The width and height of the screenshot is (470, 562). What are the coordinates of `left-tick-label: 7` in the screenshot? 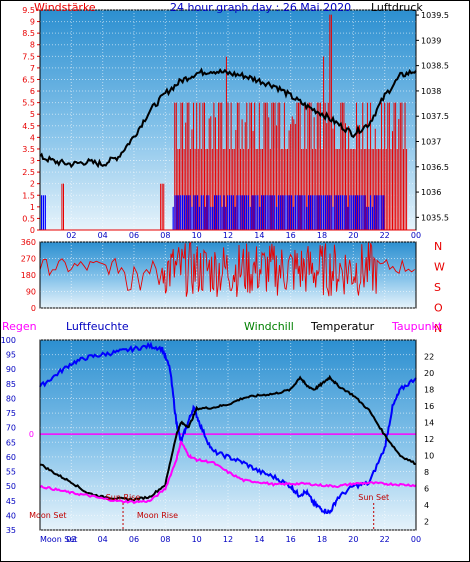 It's located at (32, 68).